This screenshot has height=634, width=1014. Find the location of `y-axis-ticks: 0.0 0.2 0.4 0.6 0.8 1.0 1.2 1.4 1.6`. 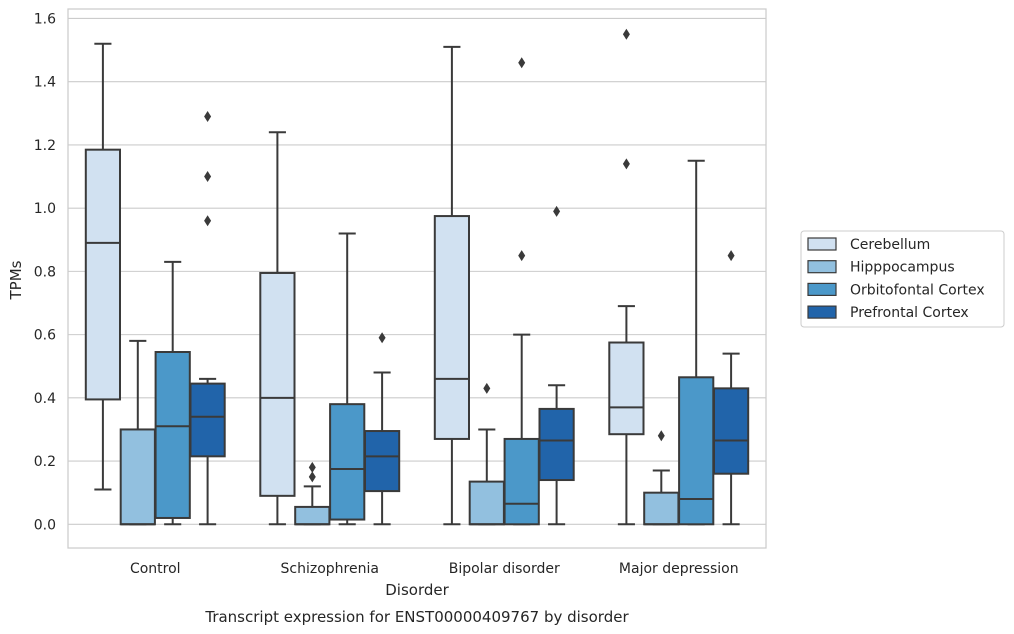

y-axis-ticks: 0.0 0.2 0.4 0.6 0.8 1.0 1.2 1.4 1.6 is located at coordinates (45, 272).